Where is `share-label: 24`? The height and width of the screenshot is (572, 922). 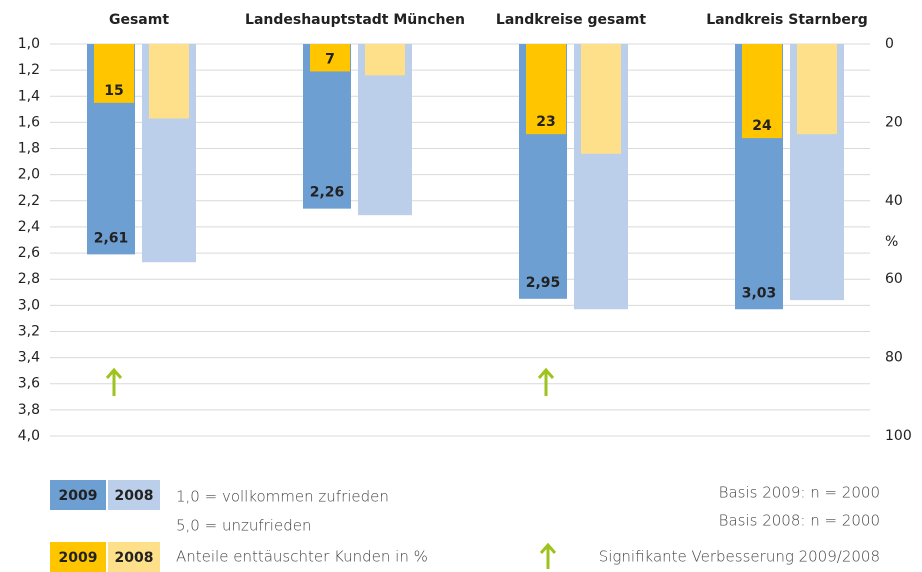
share-label: 24 is located at coordinates (762, 126).